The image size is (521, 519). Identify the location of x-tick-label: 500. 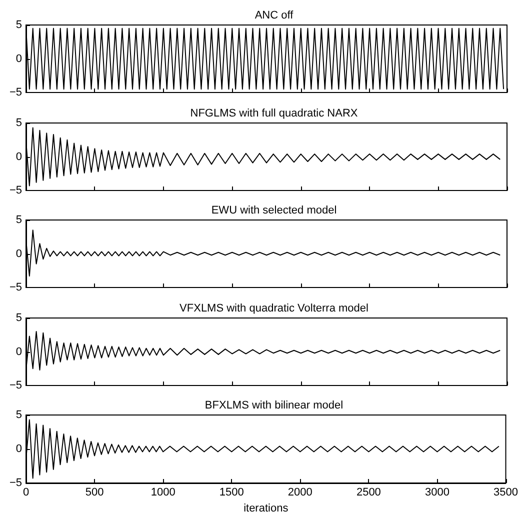
(94, 492).